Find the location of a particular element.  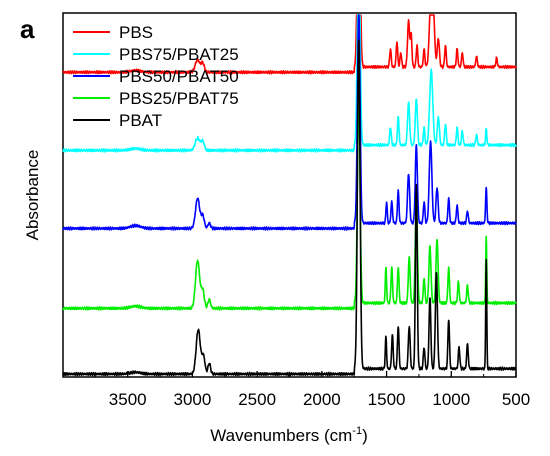

x-tick-label: 2000 is located at coordinates (322, 399).